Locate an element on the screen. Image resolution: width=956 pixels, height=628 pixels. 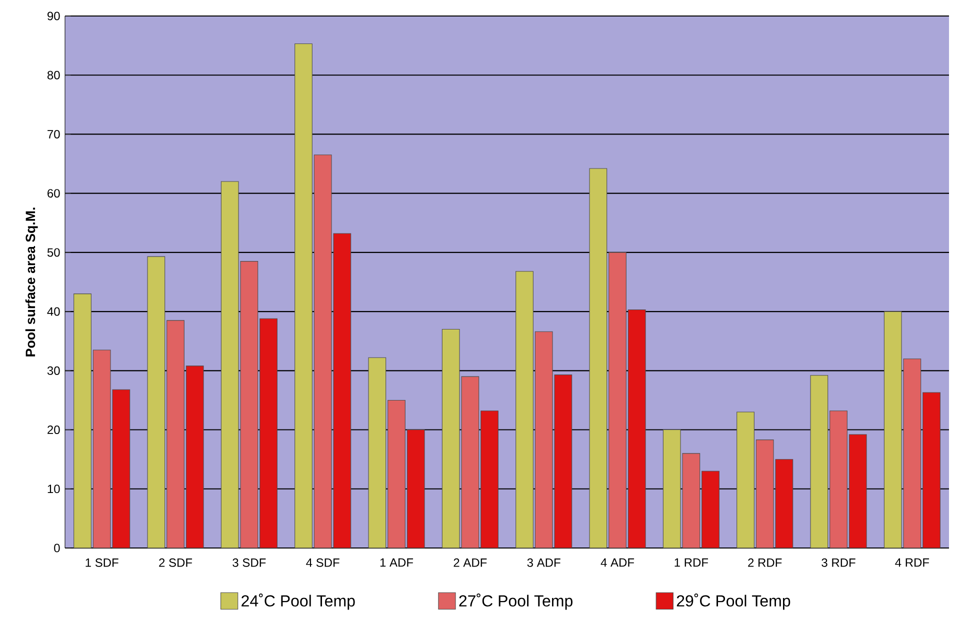
x-tick-label: 1 SDF is located at coordinates (102, 562).